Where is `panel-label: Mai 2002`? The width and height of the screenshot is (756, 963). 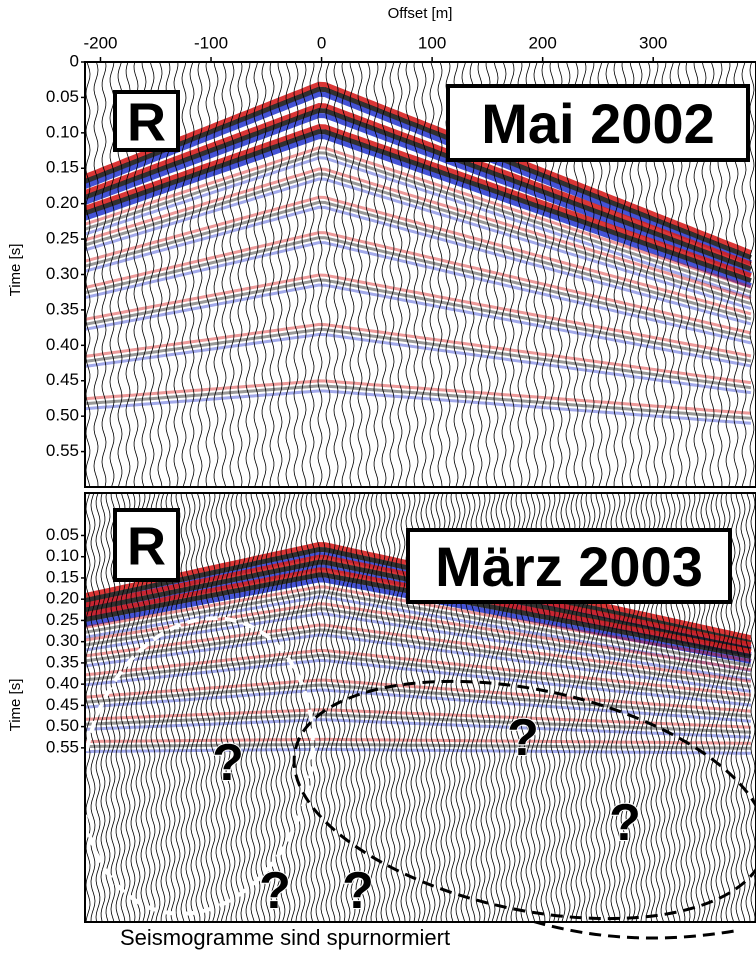
panel-label: Mai 2002 is located at coordinates (598, 123).